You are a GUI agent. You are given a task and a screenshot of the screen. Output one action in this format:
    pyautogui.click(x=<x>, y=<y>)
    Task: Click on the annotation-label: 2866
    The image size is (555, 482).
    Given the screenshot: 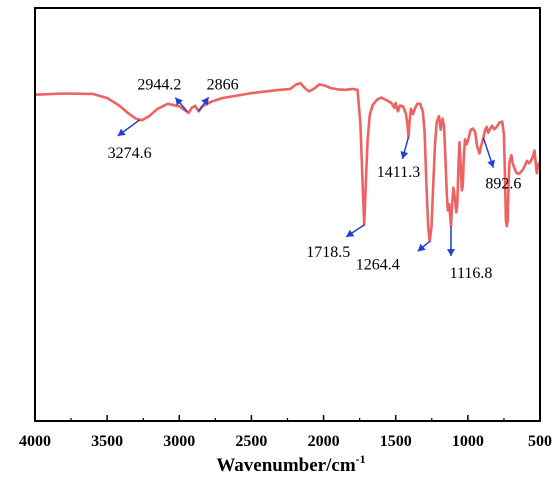 What is the action you would take?
    pyautogui.click(x=223, y=84)
    